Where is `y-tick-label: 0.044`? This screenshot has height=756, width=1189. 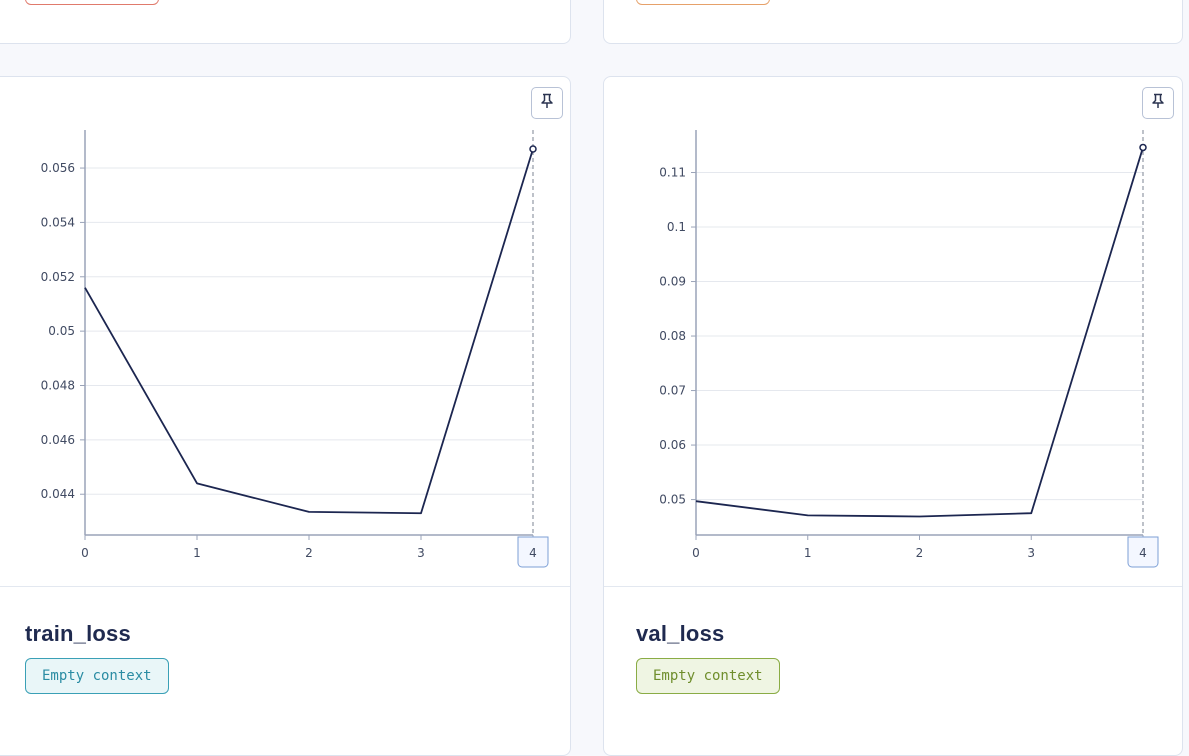 y-tick-label: 0.044 is located at coordinates (58, 494).